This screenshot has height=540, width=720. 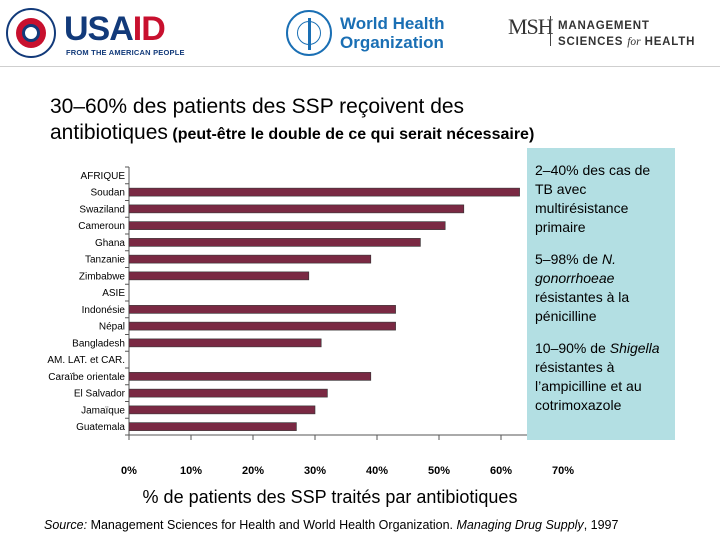 I want to click on bar-el-salvador, so click(x=228, y=393).